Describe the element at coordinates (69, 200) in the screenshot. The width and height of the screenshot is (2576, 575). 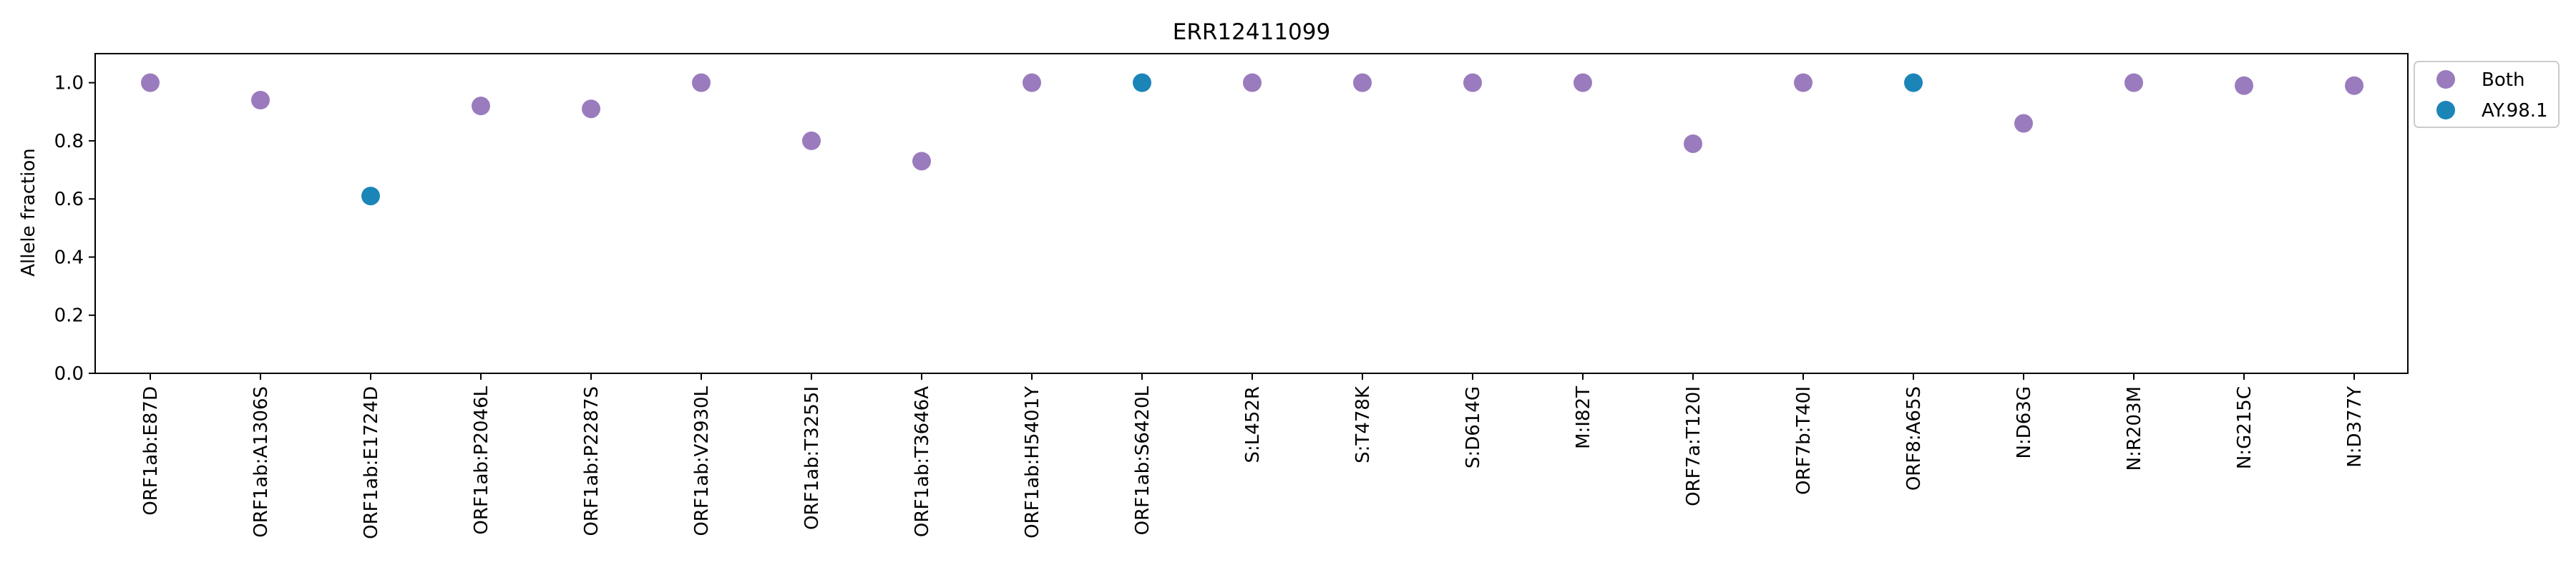
I see `y-tick-label: 0.6` at that location.